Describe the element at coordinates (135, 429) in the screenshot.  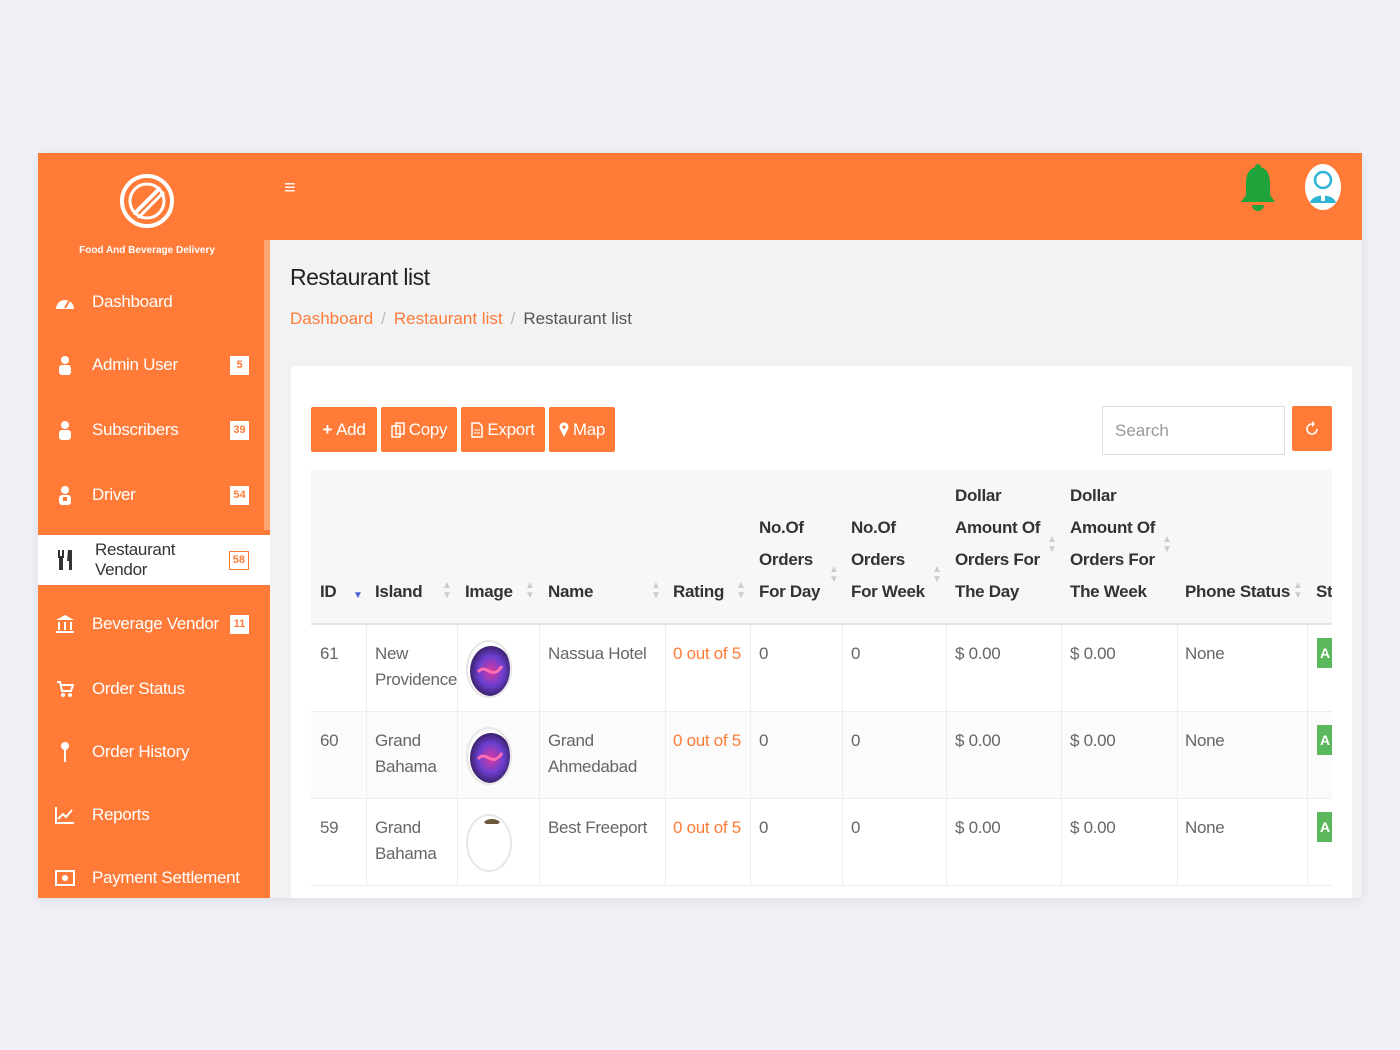
I see `sidebar-item-label: Subscribers` at that location.